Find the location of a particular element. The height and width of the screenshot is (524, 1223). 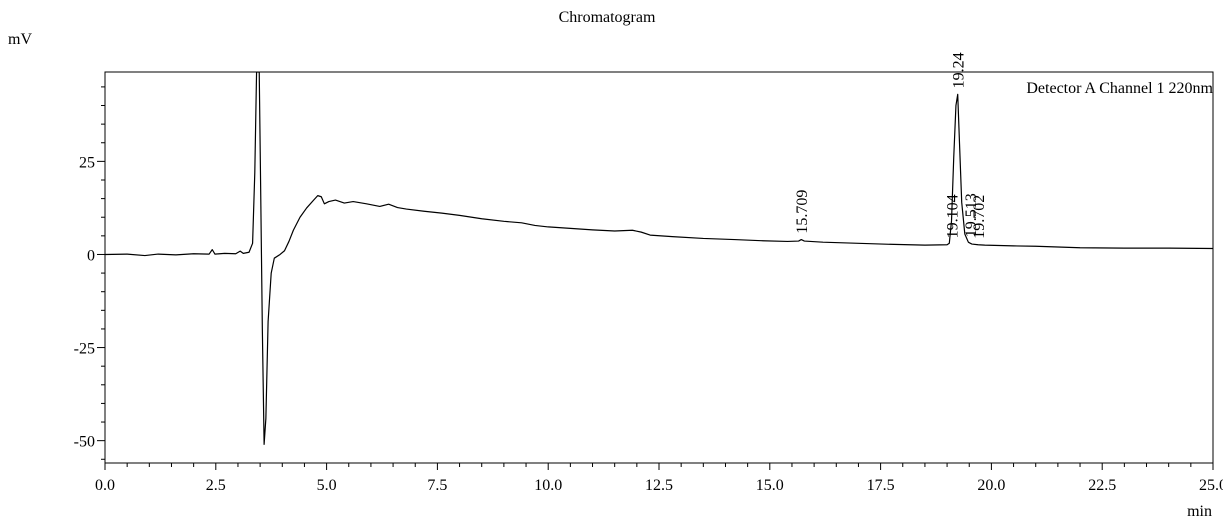

x-tick-label: 12.5 is located at coordinates (659, 485).